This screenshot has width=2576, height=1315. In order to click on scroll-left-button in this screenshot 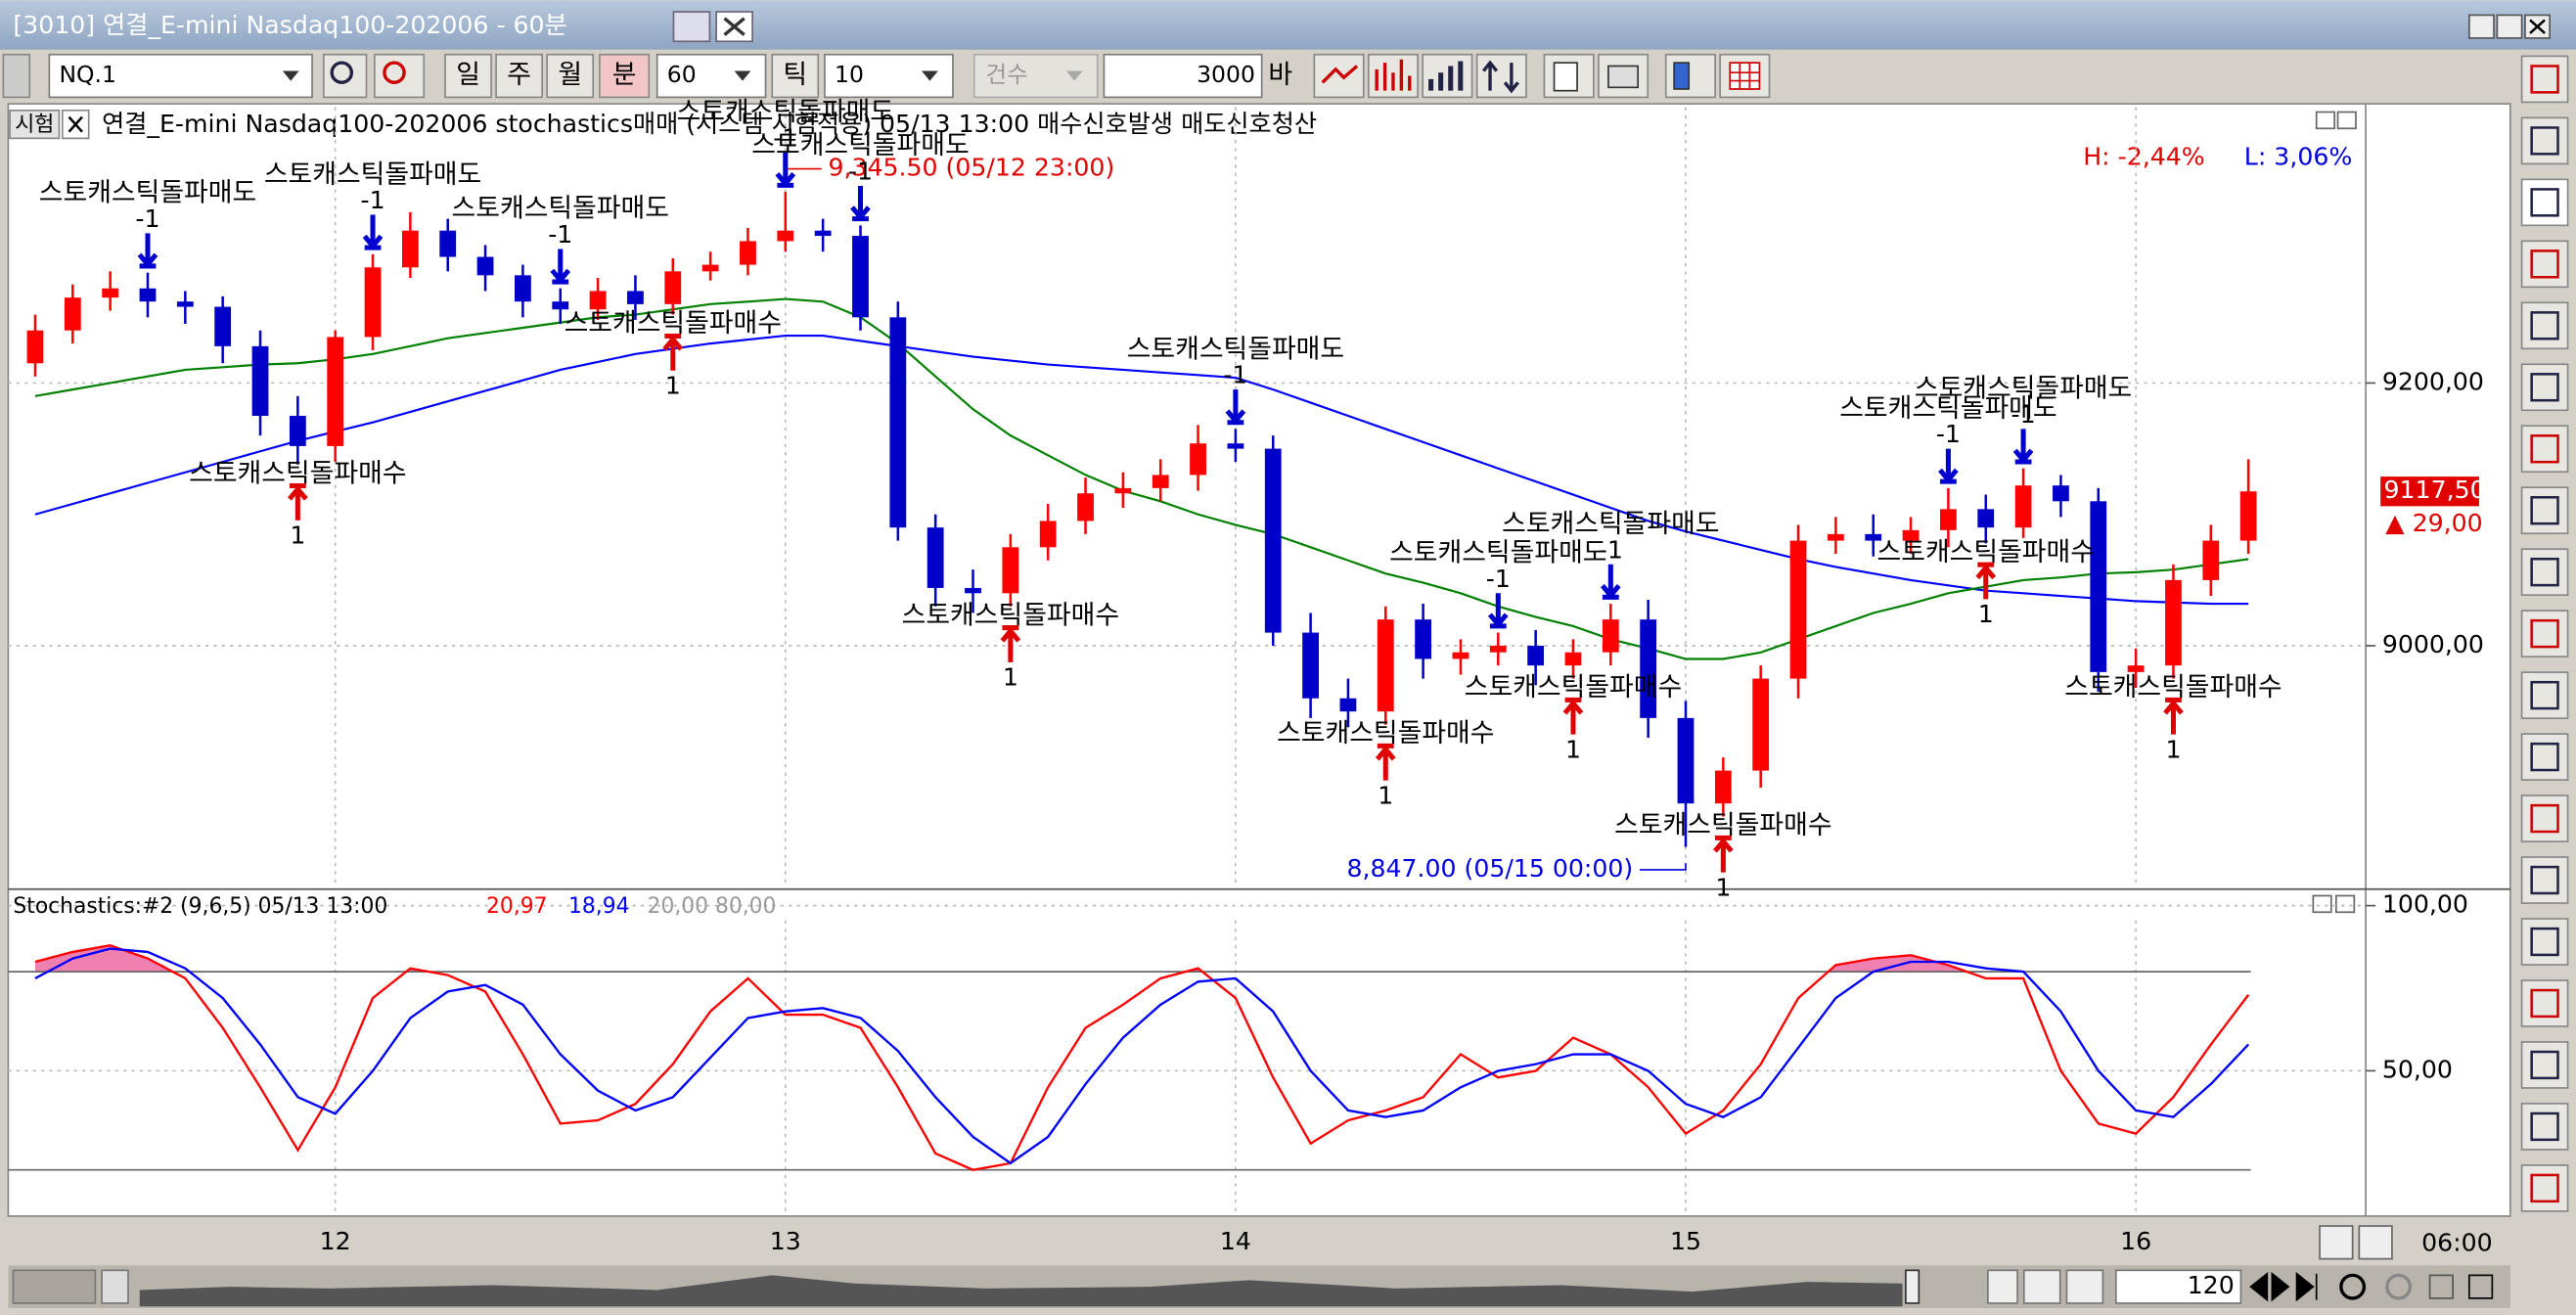, I will do `click(16, 76)`.